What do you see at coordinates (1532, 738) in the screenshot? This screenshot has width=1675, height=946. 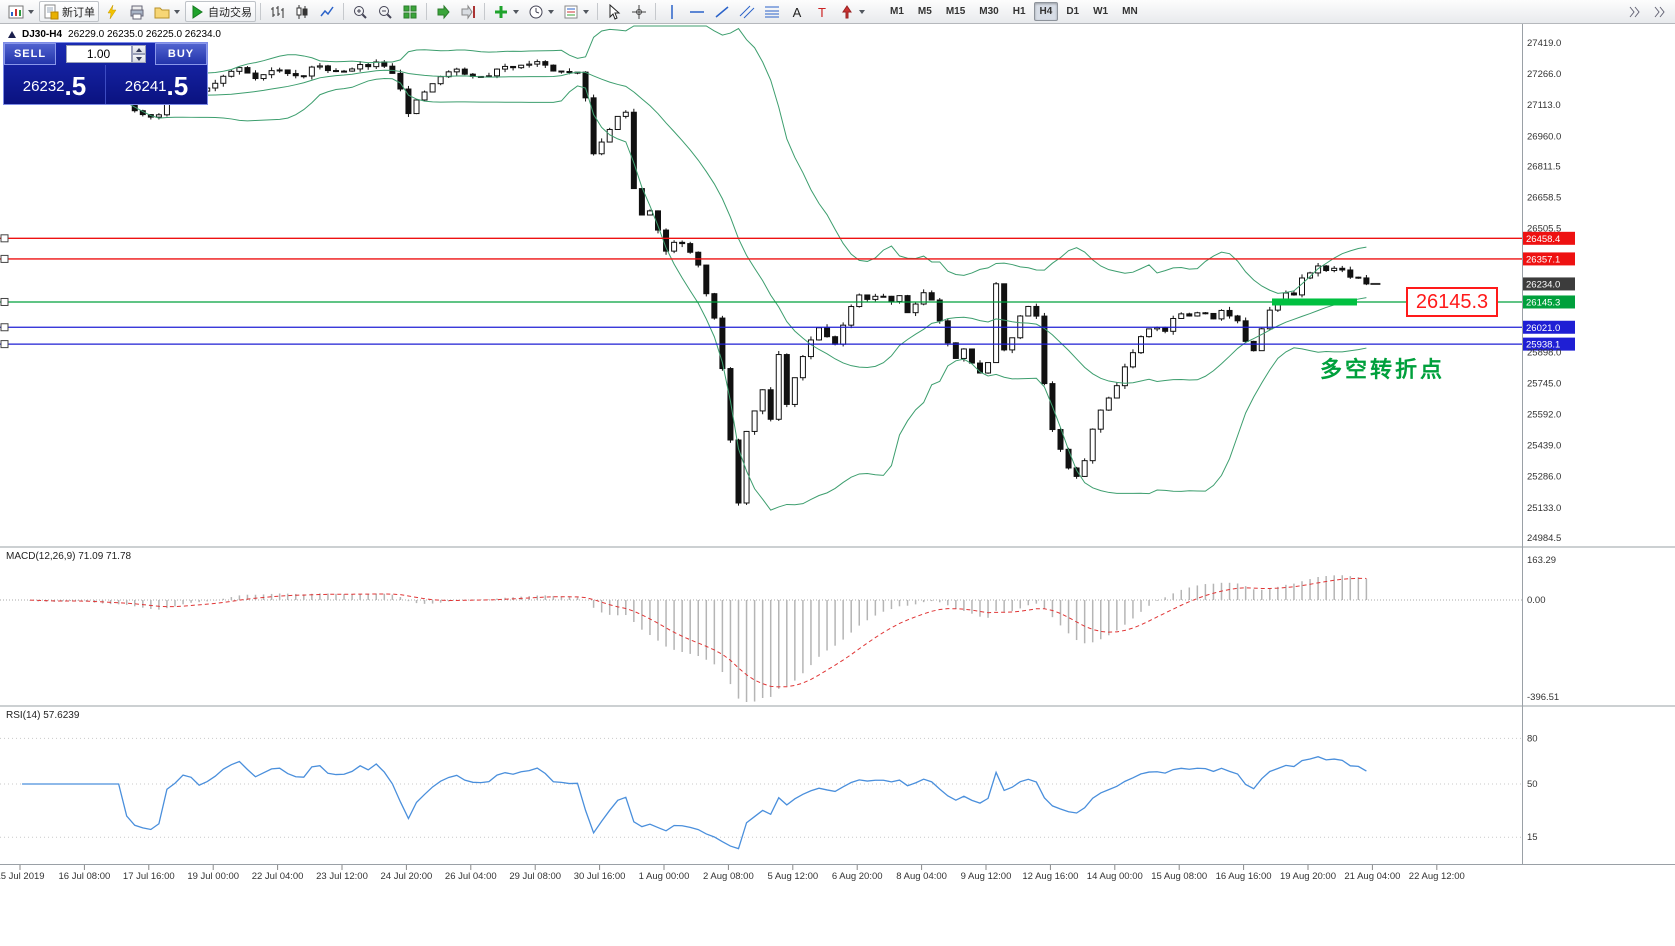 I see `rsi-axis-label: 80` at bounding box center [1532, 738].